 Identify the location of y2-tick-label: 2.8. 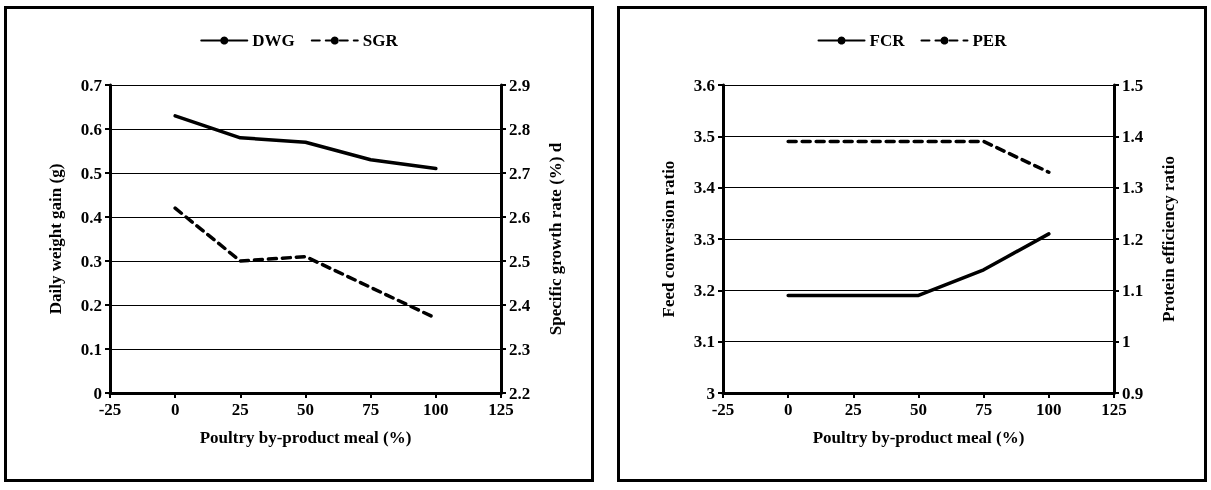
(520, 129).